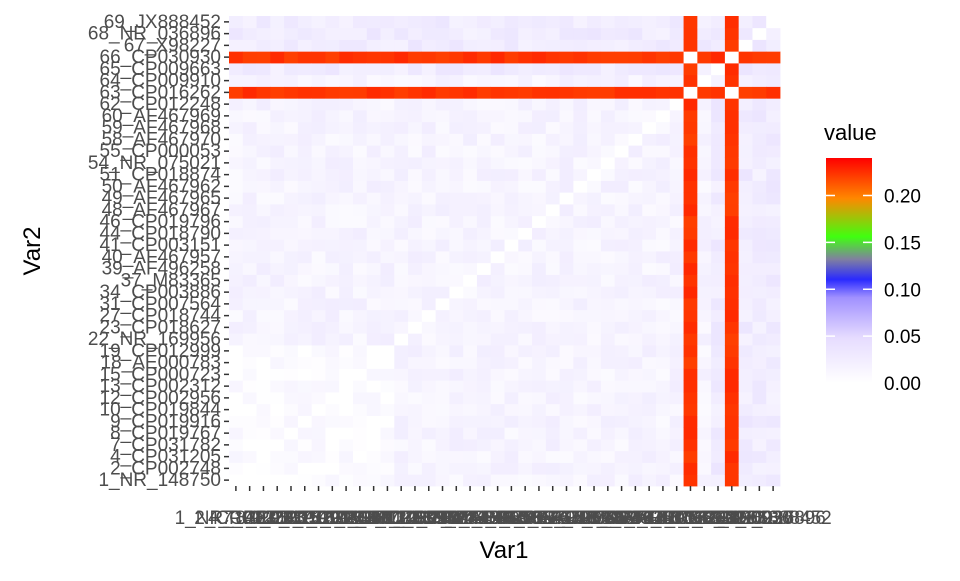  What do you see at coordinates (648, 518) in the screenshot?
I see `x-tick-label: 59_AF467968` at bounding box center [648, 518].